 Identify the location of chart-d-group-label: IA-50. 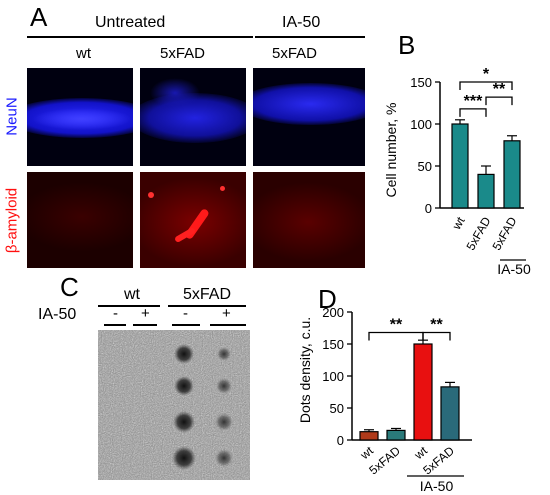
(437, 486).